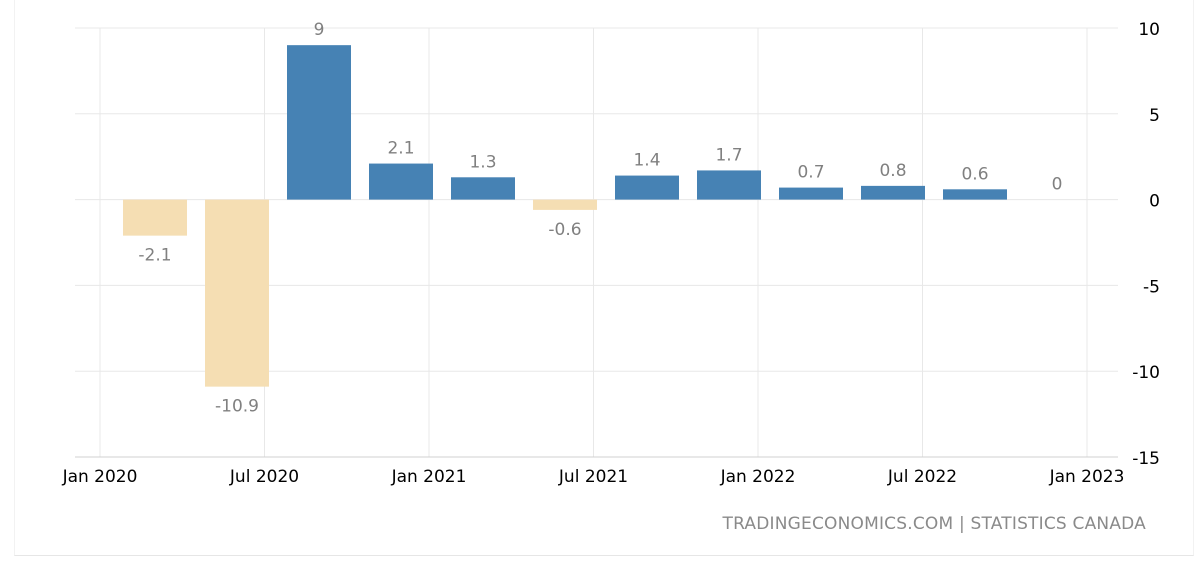  Describe the element at coordinates (892, 171) in the screenshot. I see `bar-value-label: 0.8` at that location.